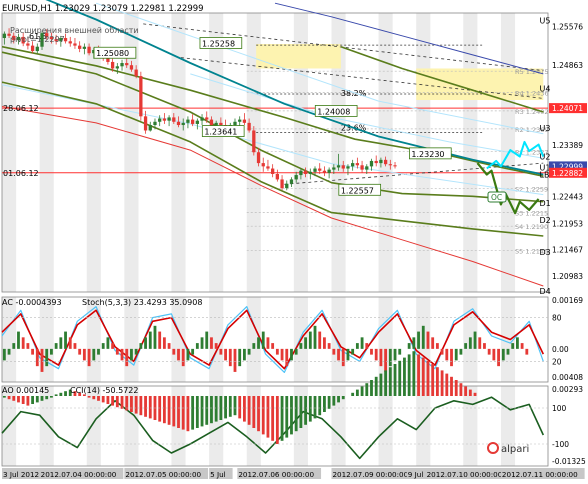 Image resolution: width=588 pixels, height=484 pixels. Describe the element at coordinates (531, 227) in the screenshot. I see `pivot-level-label: S4 1.2190` at that location.